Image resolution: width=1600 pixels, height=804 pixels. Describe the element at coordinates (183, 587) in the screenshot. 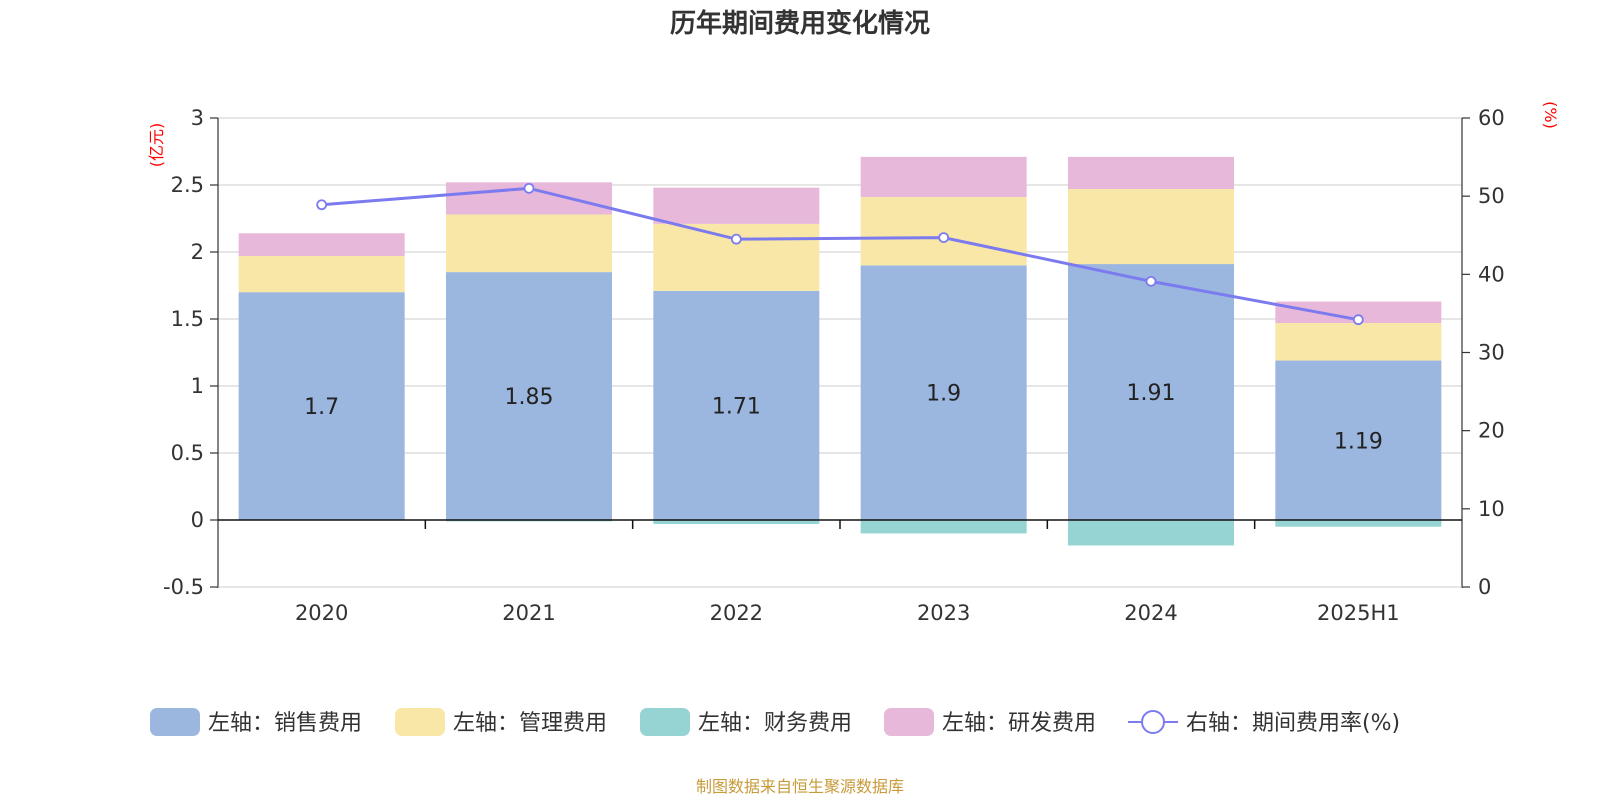

I see `left-tick-label: -0.5` at that location.